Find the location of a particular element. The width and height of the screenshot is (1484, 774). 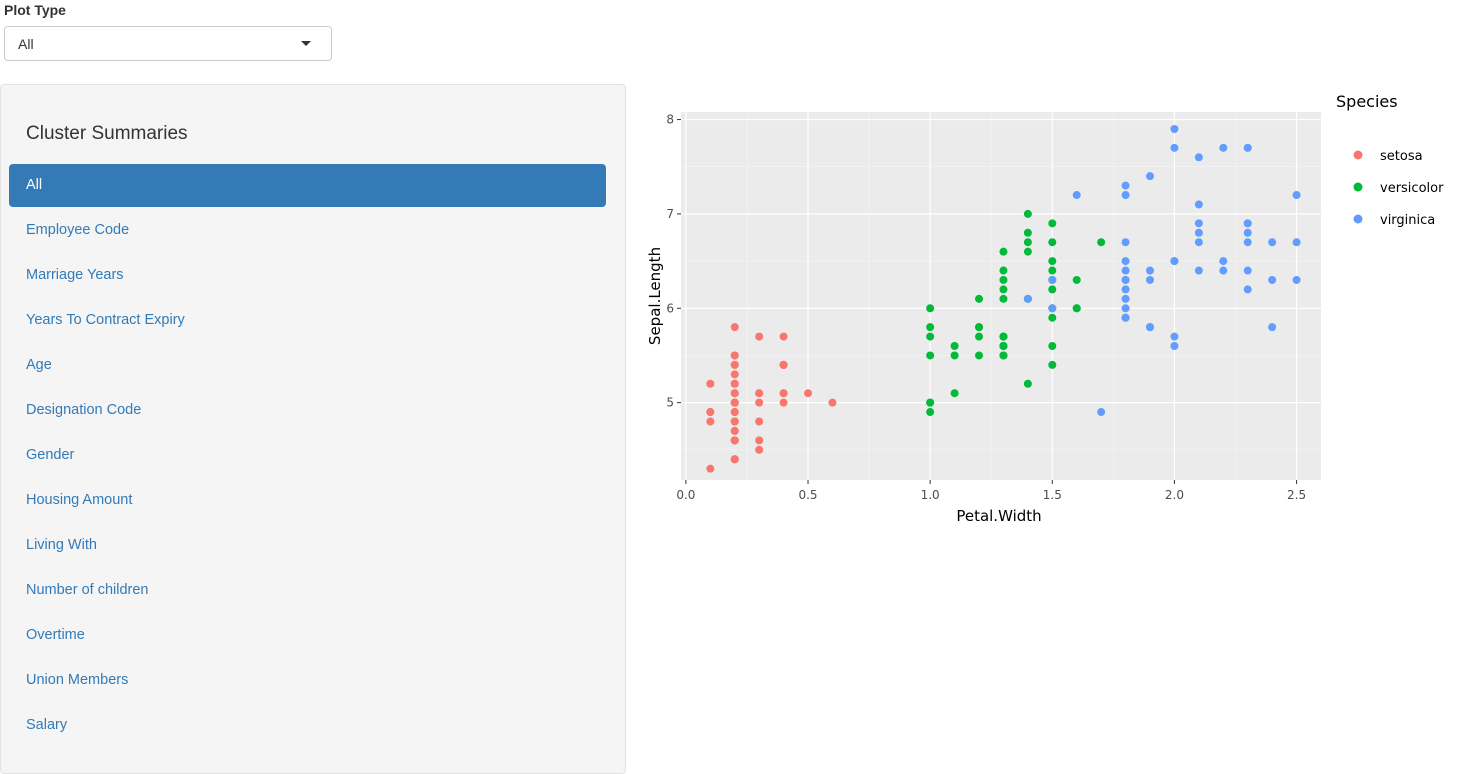

nav-item-overtime: Overtime is located at coordinates (307, 635).